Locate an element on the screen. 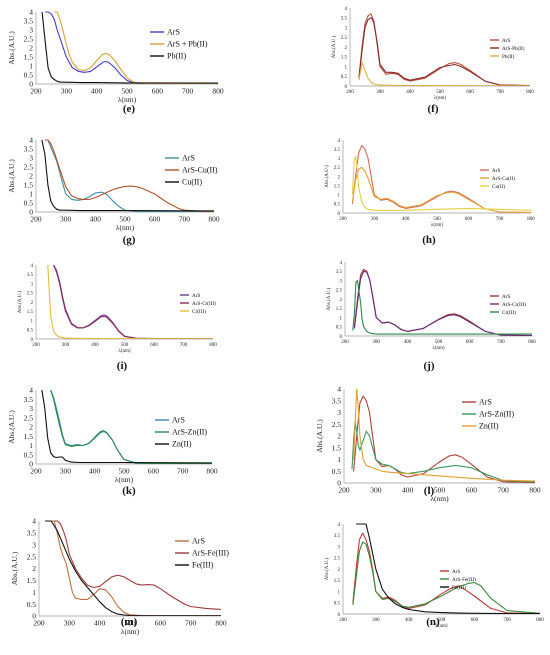  x-tick-label: 400 is located at coordinates (100, 623).